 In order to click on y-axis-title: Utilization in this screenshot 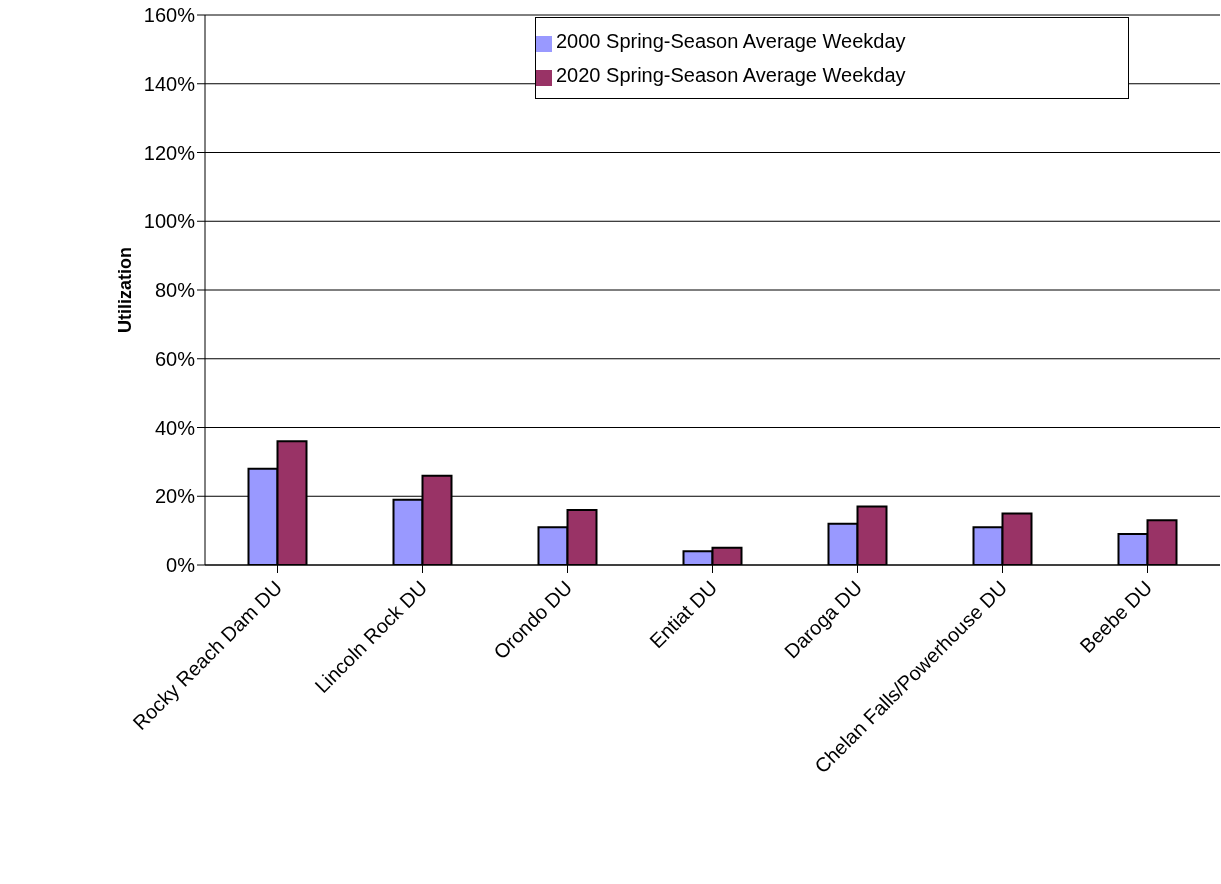, I will do `click(125, 290)`.